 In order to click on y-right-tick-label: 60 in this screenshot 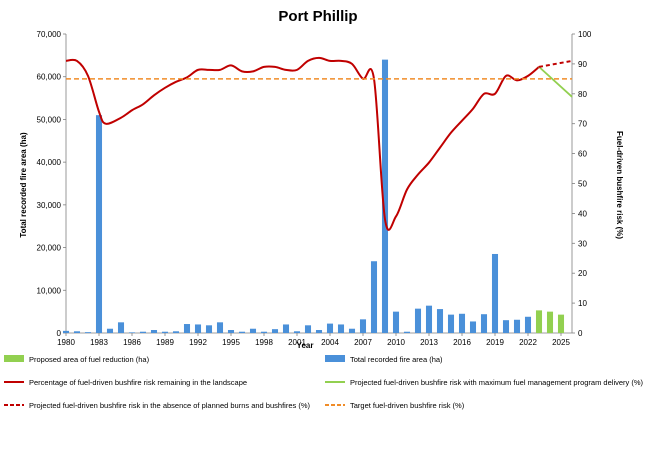, I will do `click(582, 154)`.